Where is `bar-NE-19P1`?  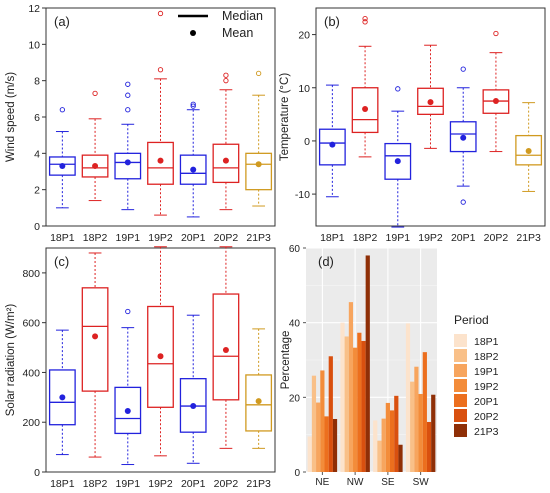 bar-NE-19P1 is located at coordinates (318, 437).